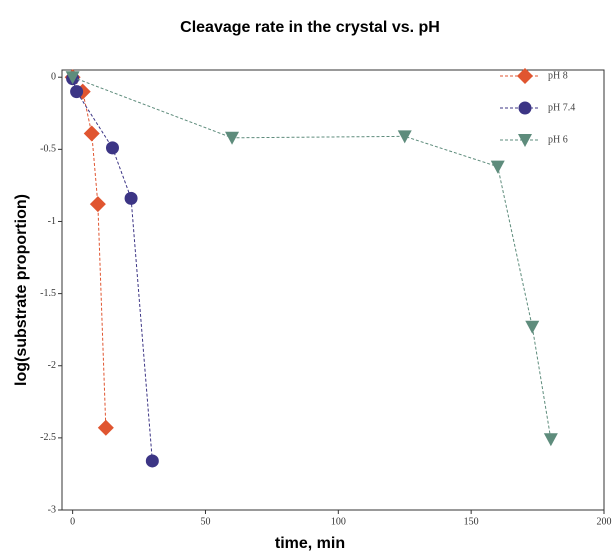 This screenshot has height=559, width=614. Describe the element at coordinates (310, 543) in the screenshot. I see `x-axis-label: time, min` at that location.